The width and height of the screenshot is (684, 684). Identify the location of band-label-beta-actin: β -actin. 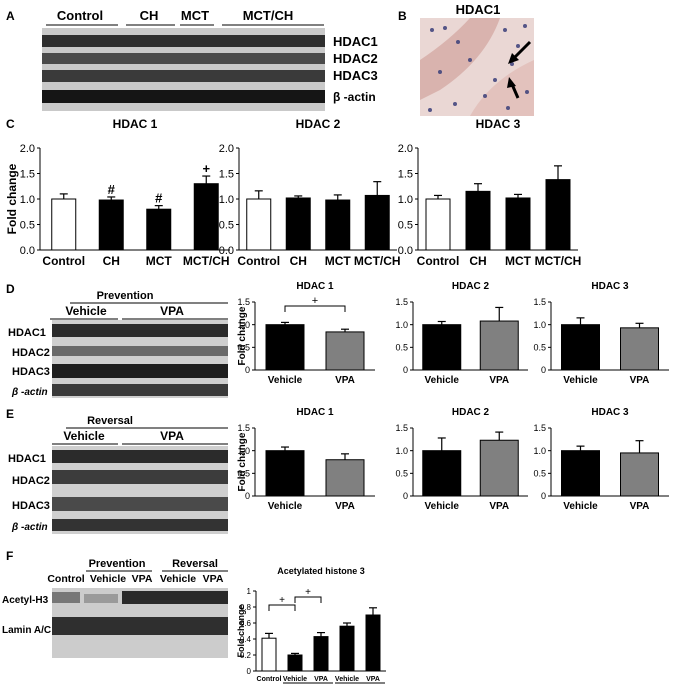
(29, 392).